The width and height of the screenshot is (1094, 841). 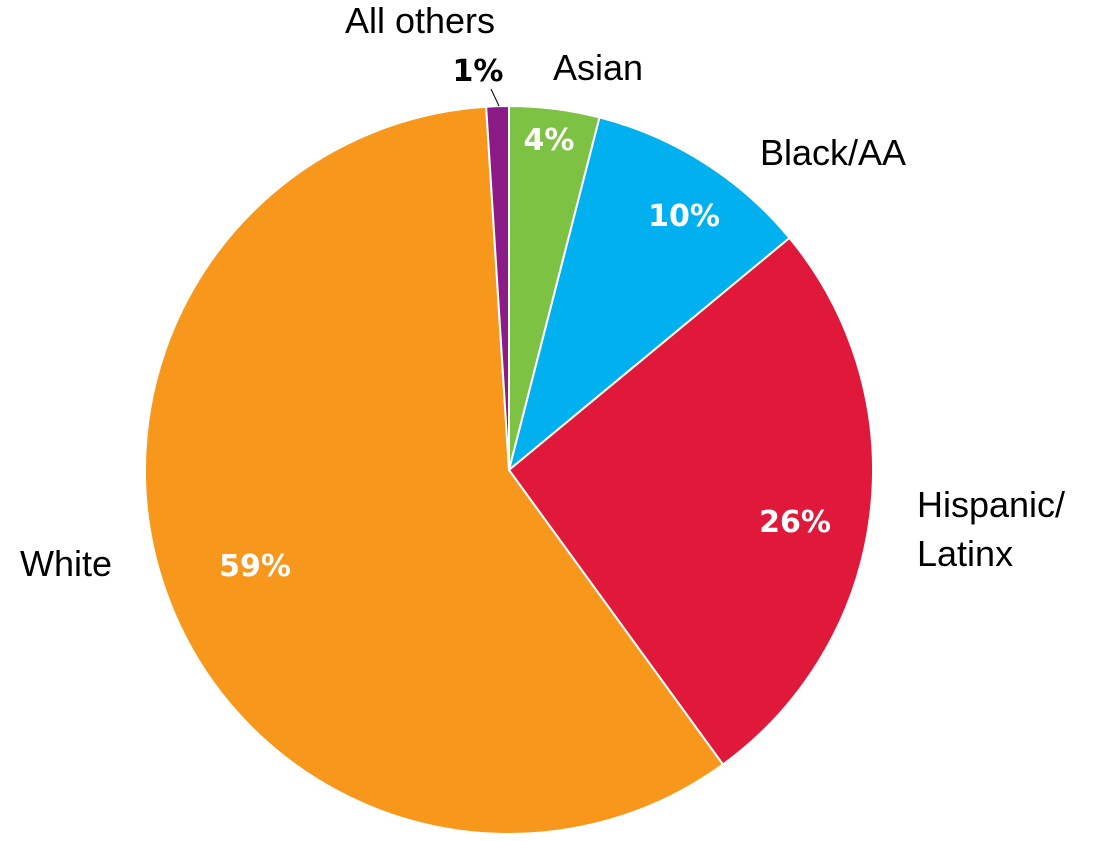 What do you see at coordinates (795, 522) in the screenshot?
I see `percent-label-hispanic-latinx: 26%` at bounding box center [795, 522].